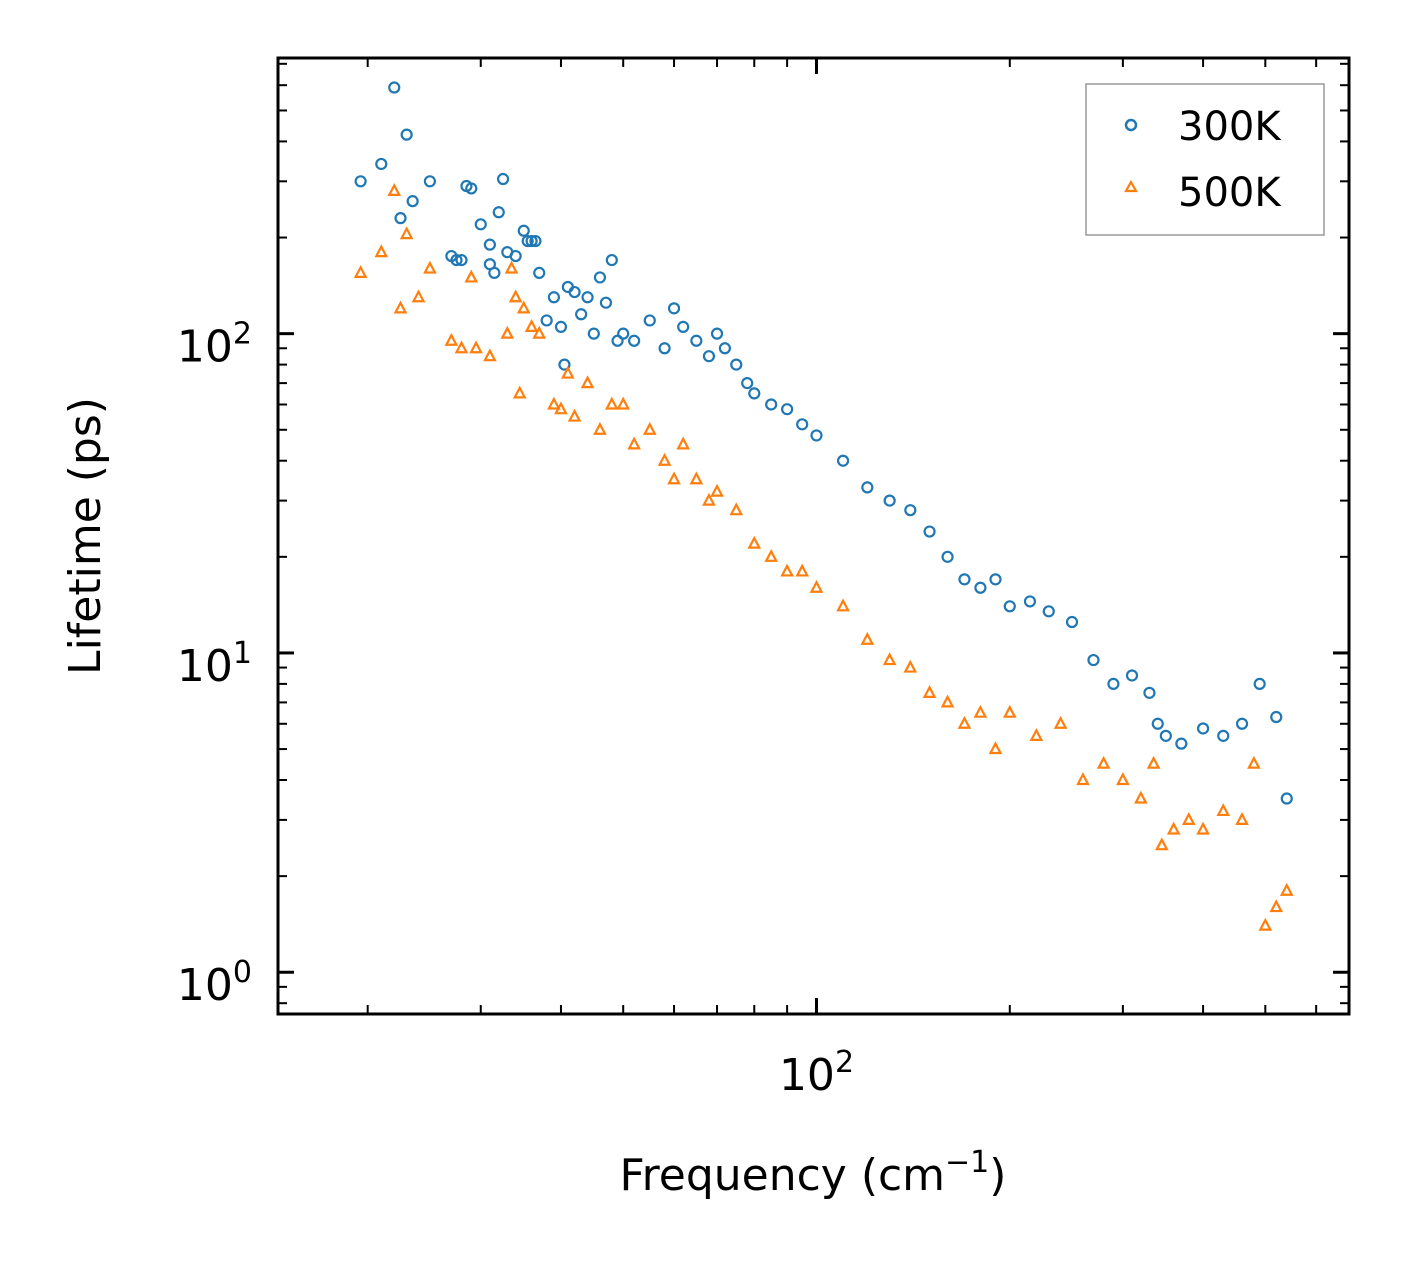 This screenshot has height=1270, width=1408. What do you see at coordinates (214, 983) in the screenshot?
I see `y-tick-label-1: 100` at bounding box center [214, 983].